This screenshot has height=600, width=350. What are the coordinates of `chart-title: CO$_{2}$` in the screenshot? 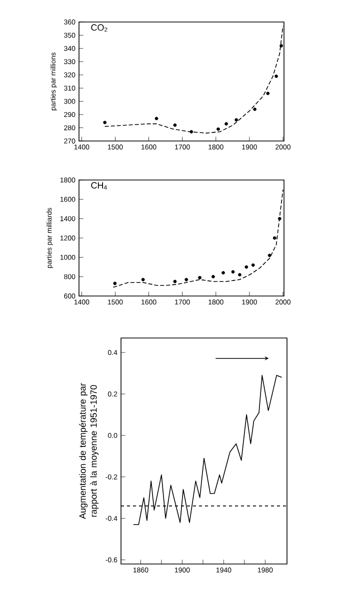 It's located at (99, 28).